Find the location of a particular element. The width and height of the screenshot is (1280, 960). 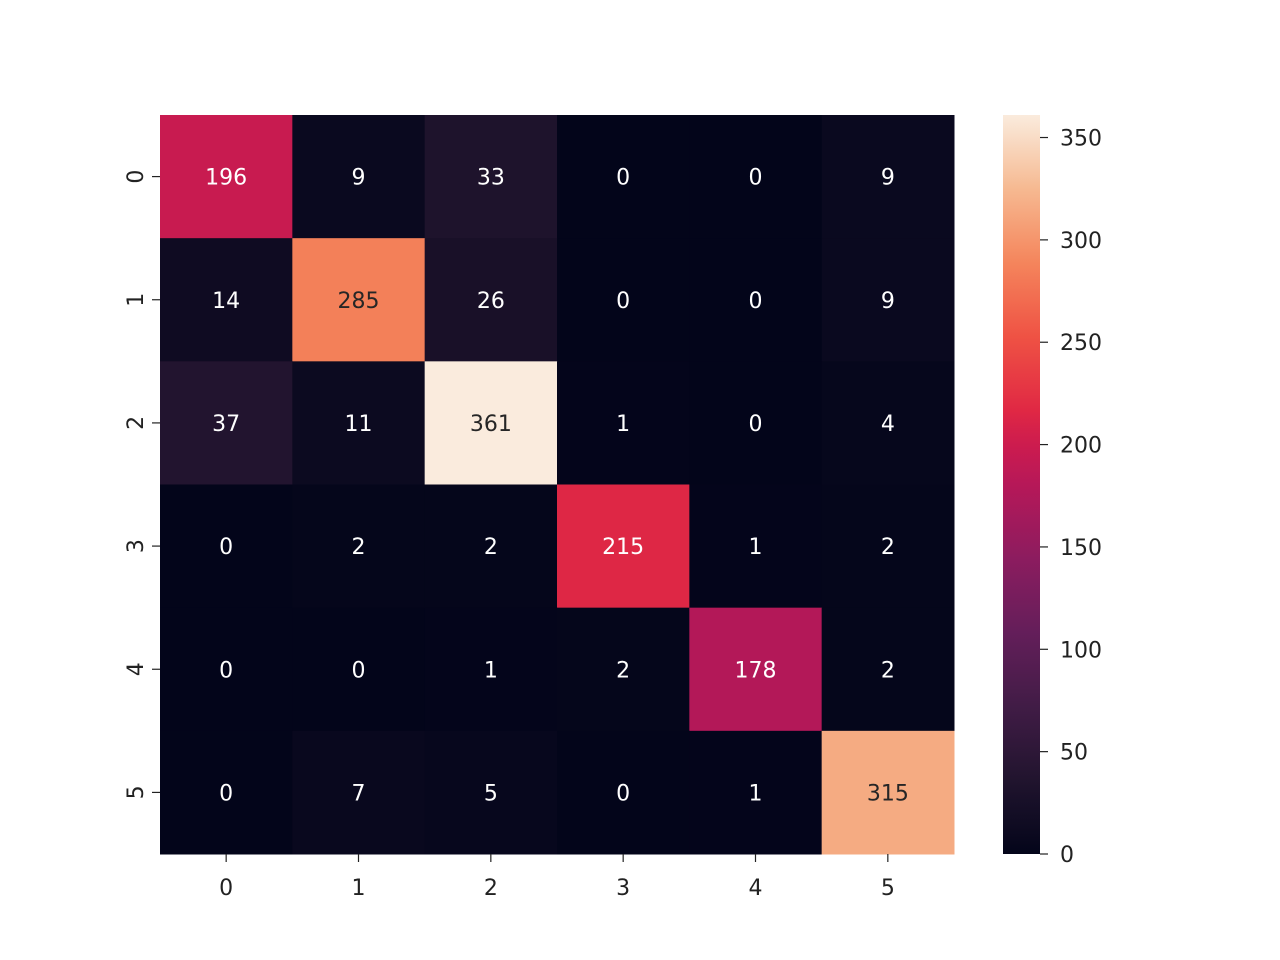

cell-value-r3-c5: 2 is located at coordinates (888, 547).